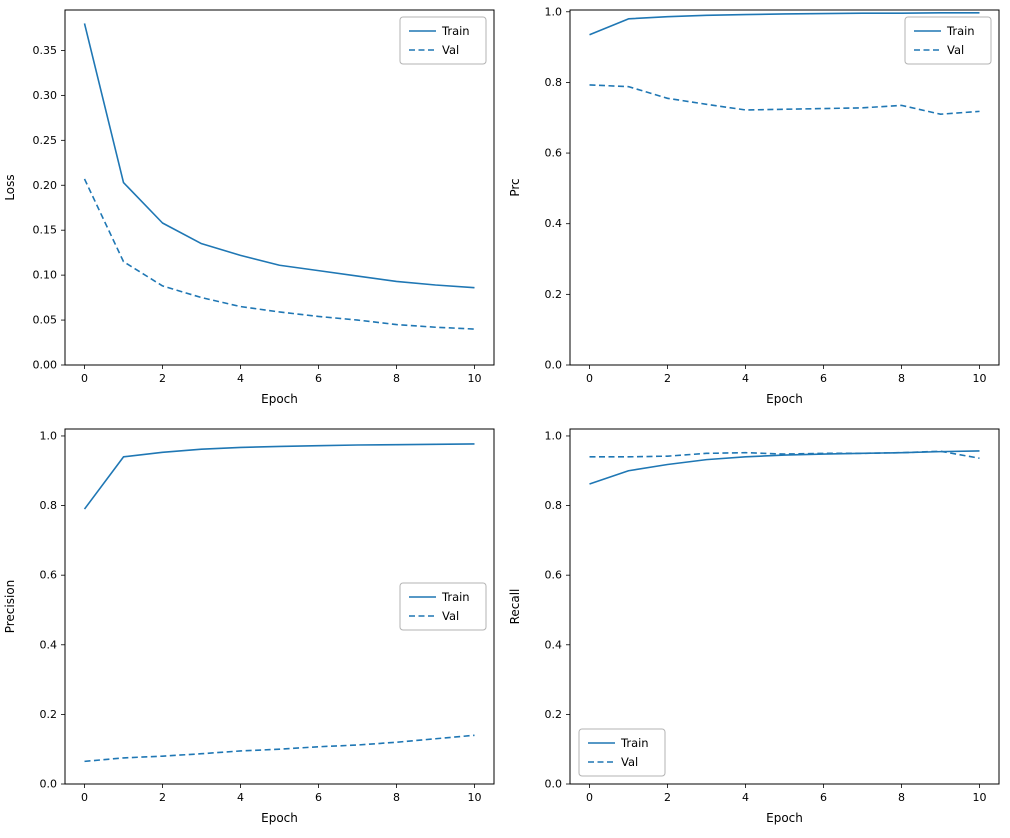  What do you see at coordinates (45, 95) in the screenshot?
I see `y-tick-label: 0.30` at bounding box center [45, 95].